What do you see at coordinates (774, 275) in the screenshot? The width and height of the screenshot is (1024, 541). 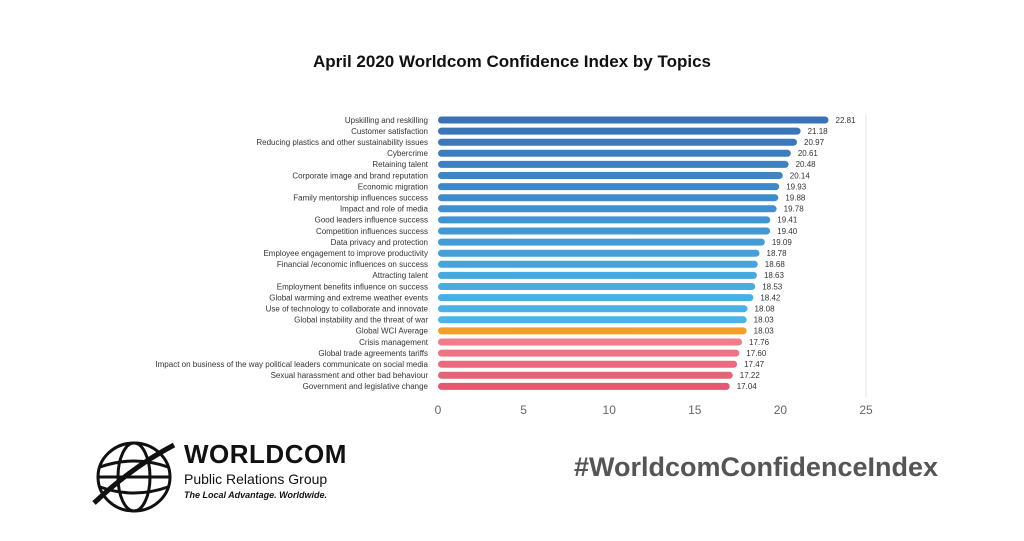 I see `data-label: 18.63` at bounding box center [774, 275].